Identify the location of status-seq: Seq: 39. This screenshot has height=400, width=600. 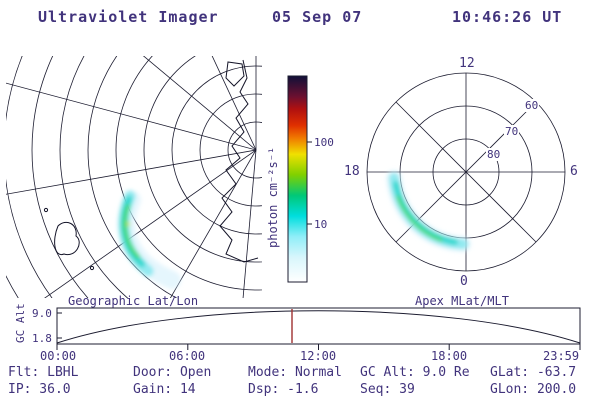
(387, 389).